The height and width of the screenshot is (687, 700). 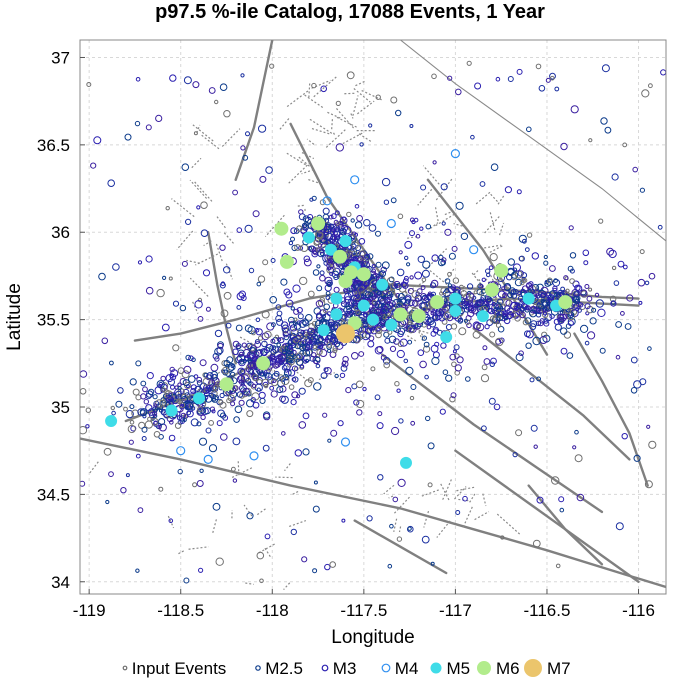 I want to click on x-axis-ticks: -119 -118.5 -118 -117.5 -117 -116.5 -116, so click(x=364, y=604).